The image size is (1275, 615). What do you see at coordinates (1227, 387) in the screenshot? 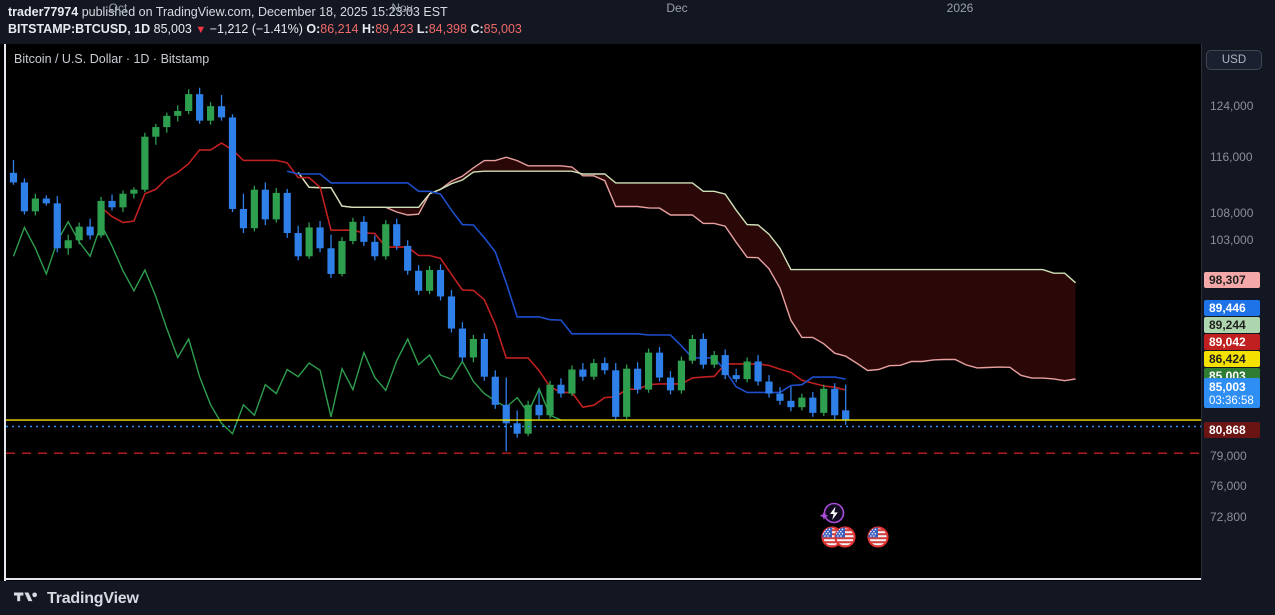
I see `label-price: 85,003` at bounding box center [1227, 387].